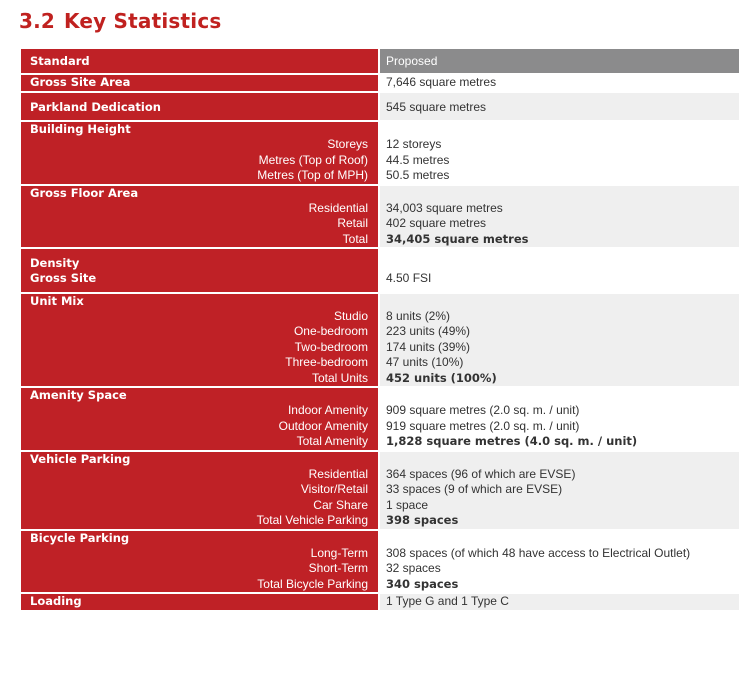 The image size is (753, 684). Describe the element at coordinates (60, 61) in the screenshot. I see `header-standard: Standard` at that location.